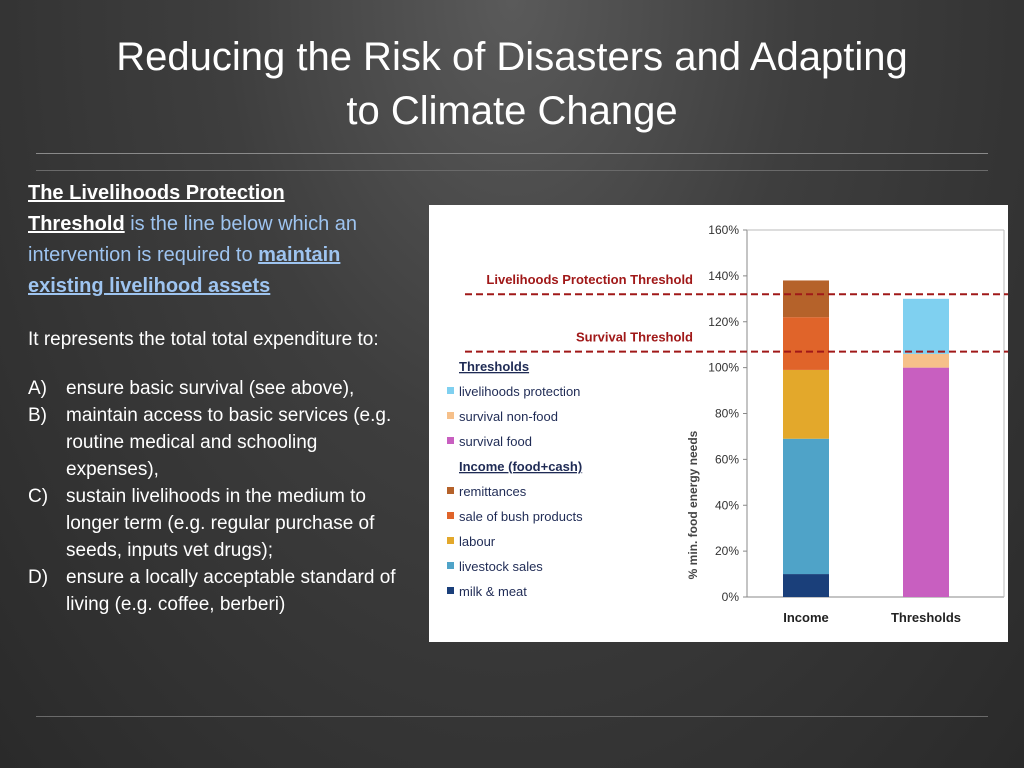 The image size is (1024, 768). What do you see at coordinates (589, 279) in the screenshot?
I see `threshold-label: Livelihoods Protection Threshold` at bounding box center [589, 279].